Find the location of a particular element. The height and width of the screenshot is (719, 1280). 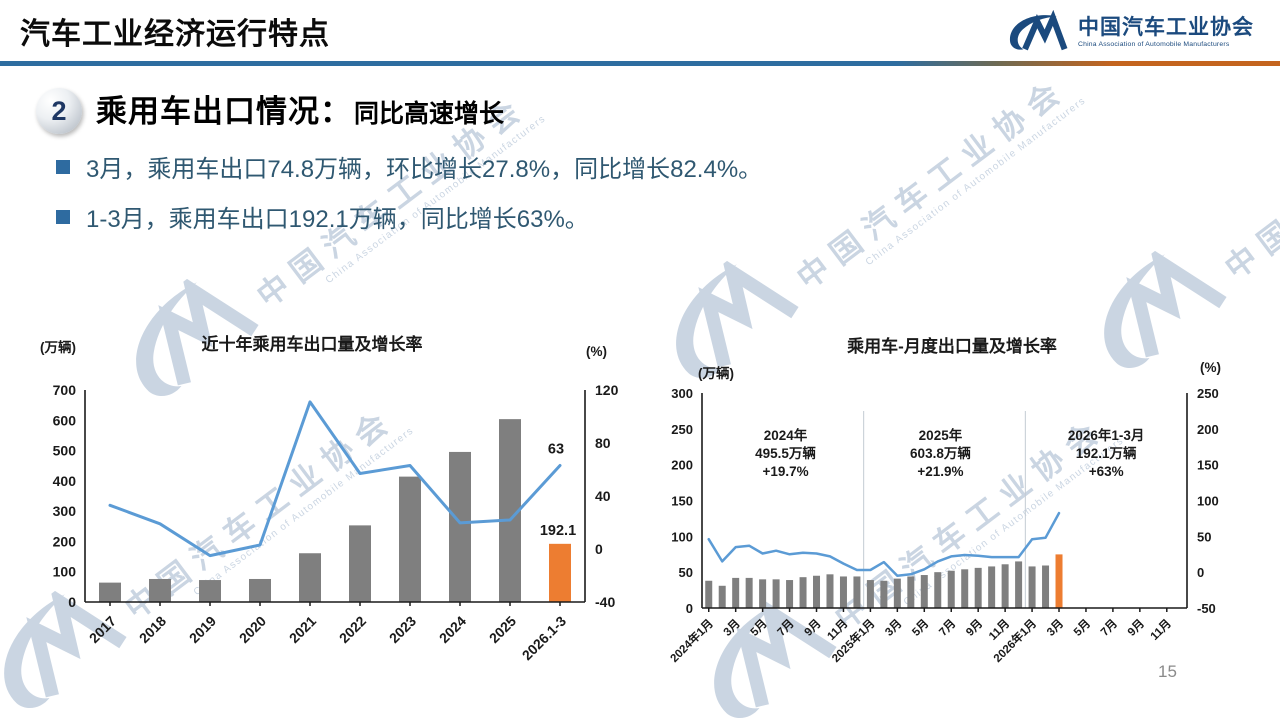

svg-text: 120 is located at coordinates (607, 390).